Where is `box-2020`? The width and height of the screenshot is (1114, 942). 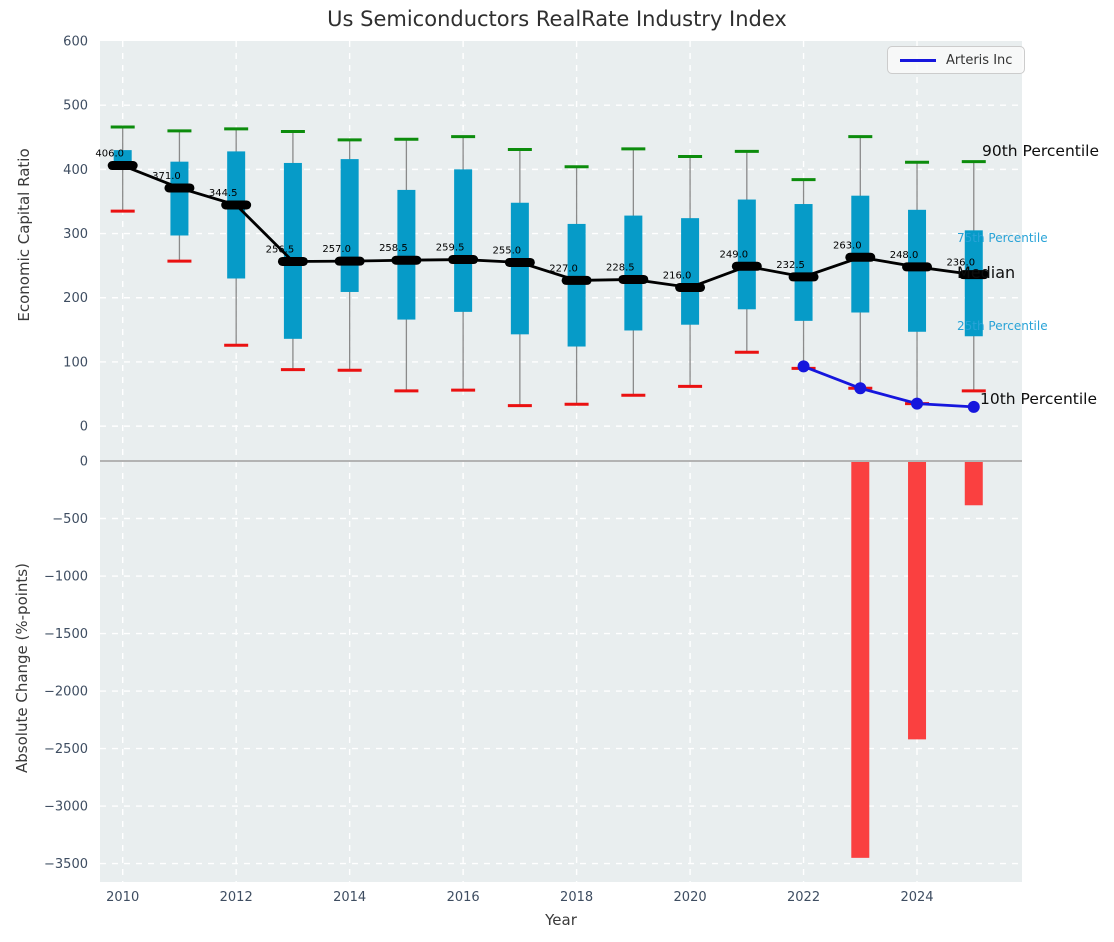 box-2020 is located at coordinates (690, 271).